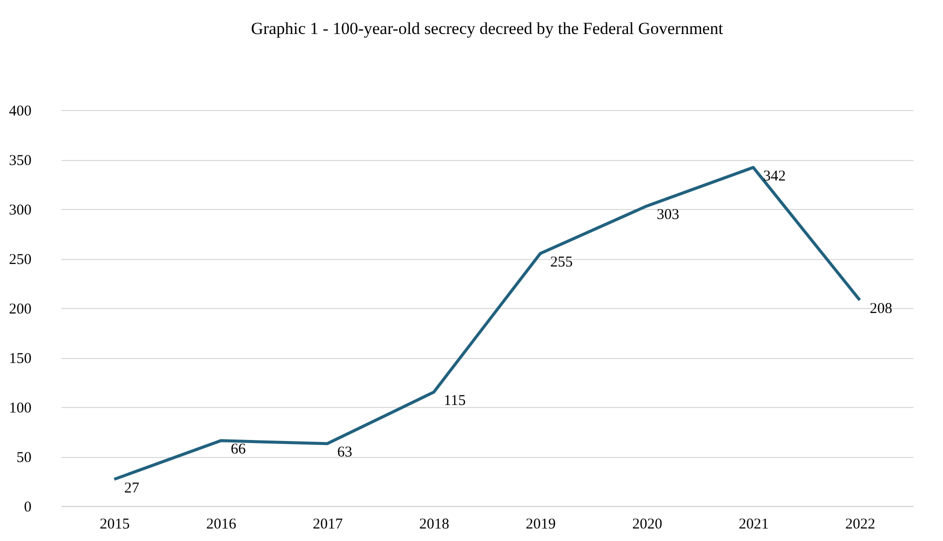 The height and width of the screenshot is (541, 943). I want to click on x-tick-label: 2016, so click(221, 524).